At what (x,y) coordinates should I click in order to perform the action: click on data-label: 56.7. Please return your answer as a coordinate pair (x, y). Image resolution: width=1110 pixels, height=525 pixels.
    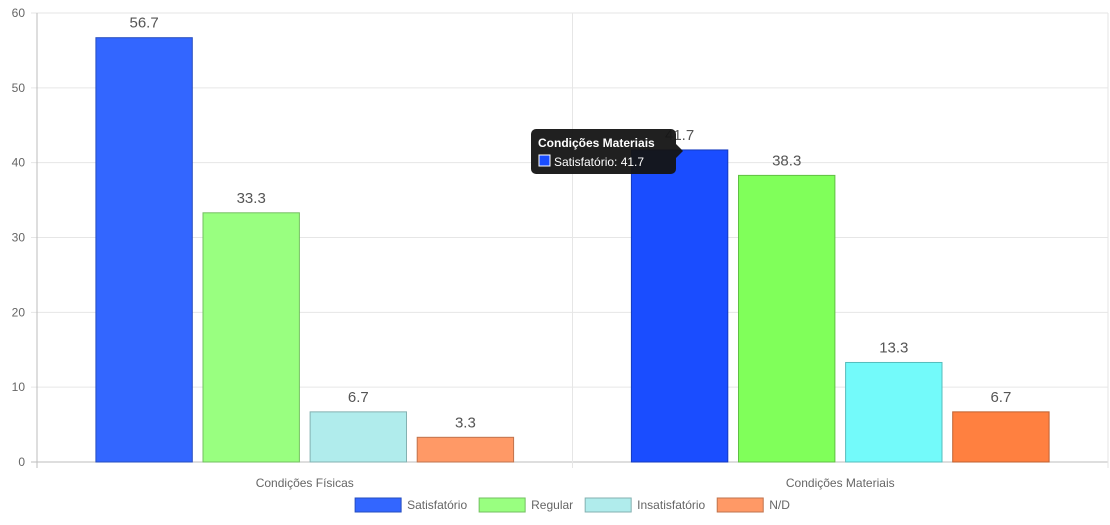
    Looking at the image, I should click on (143, 23).